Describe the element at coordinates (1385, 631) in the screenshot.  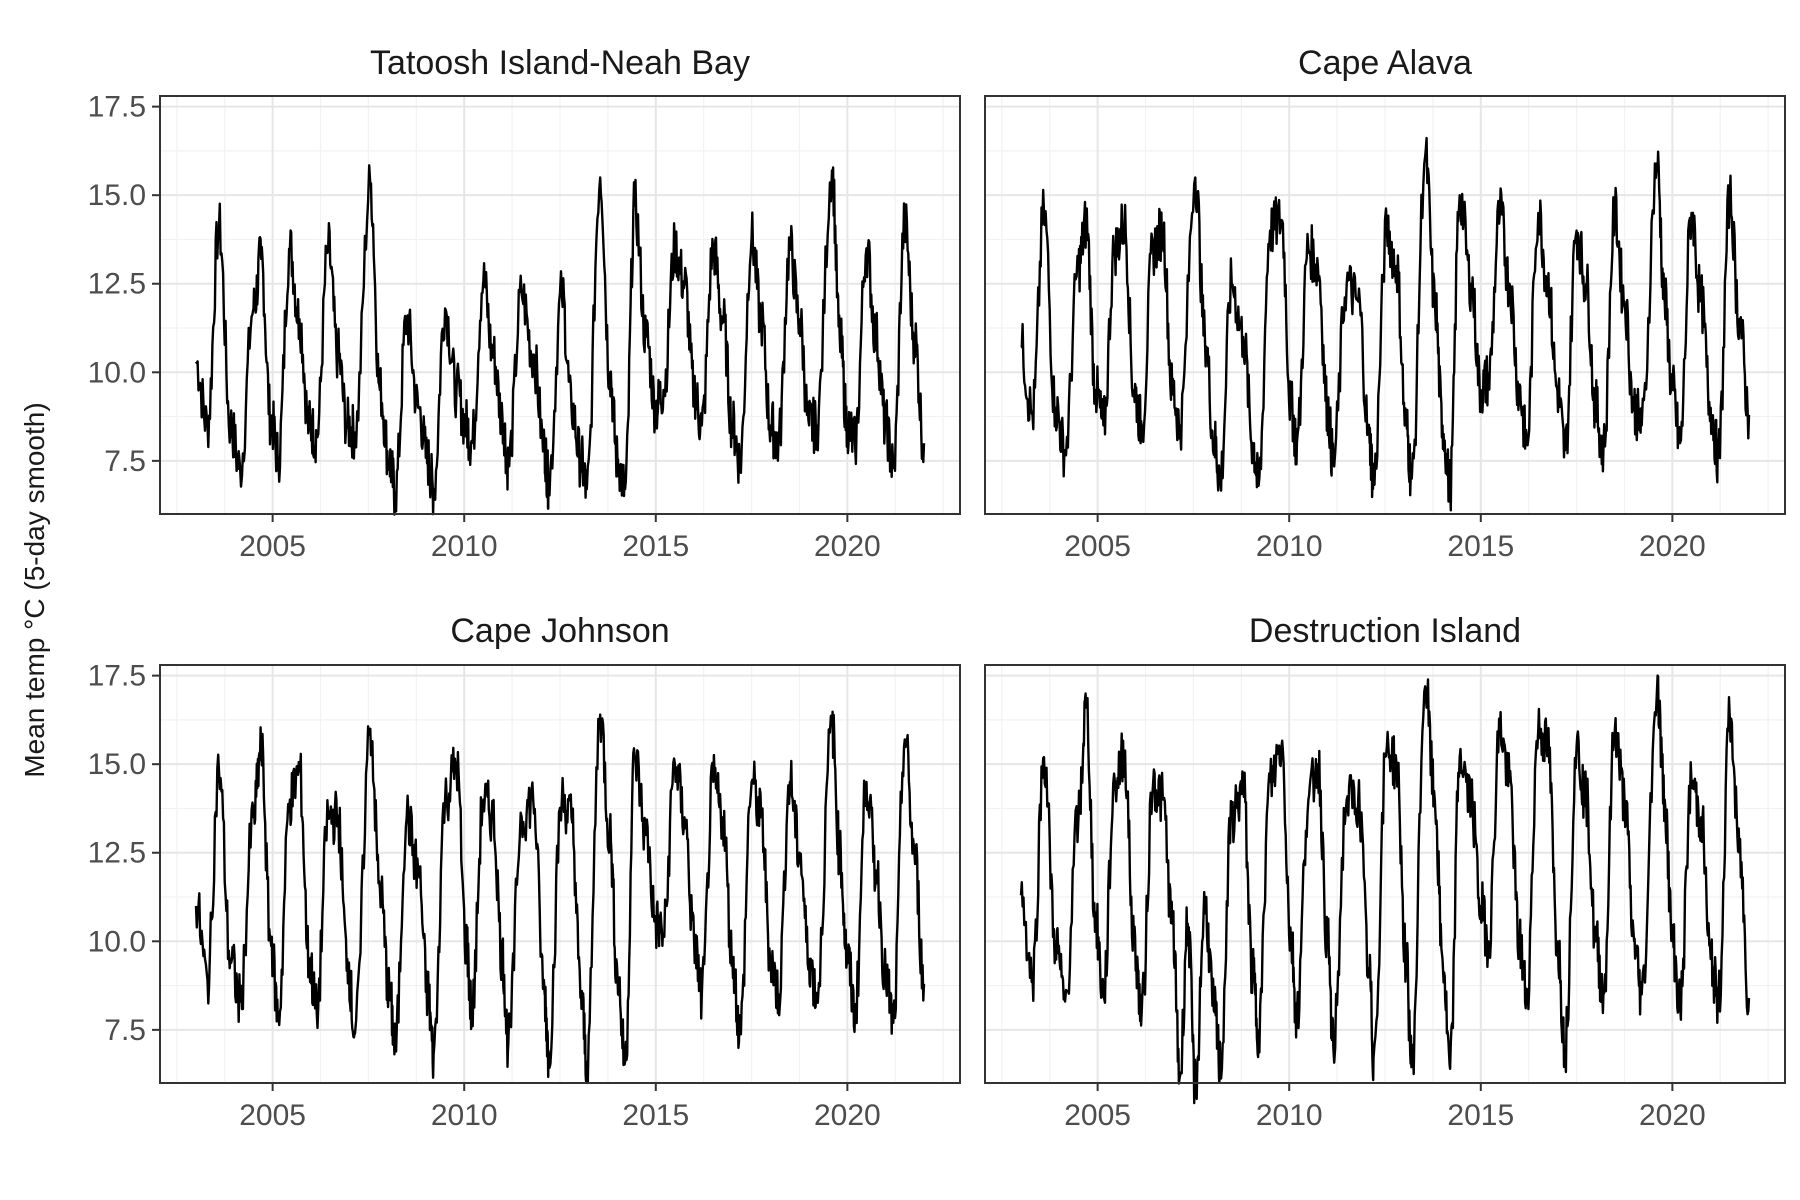
I see `panel-title: Destruction Island` at that location.